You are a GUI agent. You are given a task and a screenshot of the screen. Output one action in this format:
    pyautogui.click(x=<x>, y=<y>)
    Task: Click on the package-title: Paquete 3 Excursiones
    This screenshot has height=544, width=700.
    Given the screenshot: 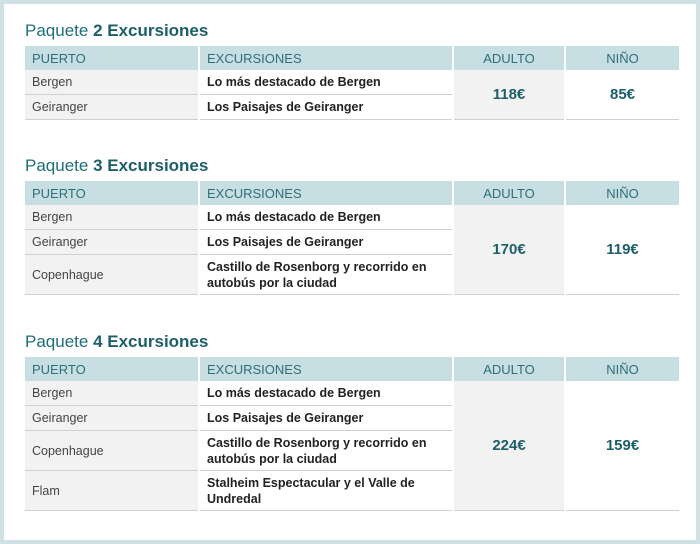 What is the action you would take?
    pyautogui.click(x=353, y=168)
    